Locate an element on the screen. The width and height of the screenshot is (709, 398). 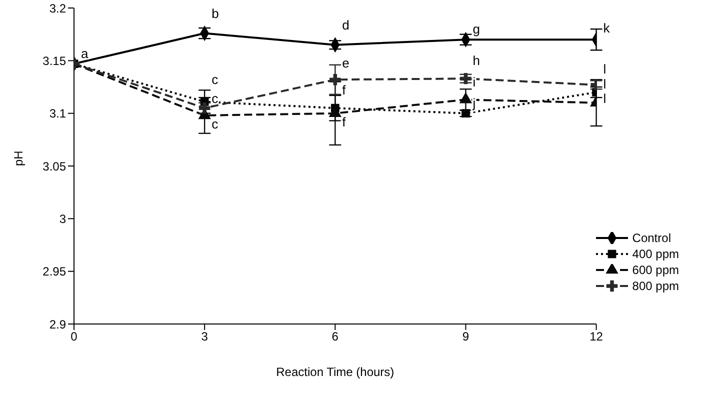
legend-label: 600 ppm is located at coordinates (655, 270).